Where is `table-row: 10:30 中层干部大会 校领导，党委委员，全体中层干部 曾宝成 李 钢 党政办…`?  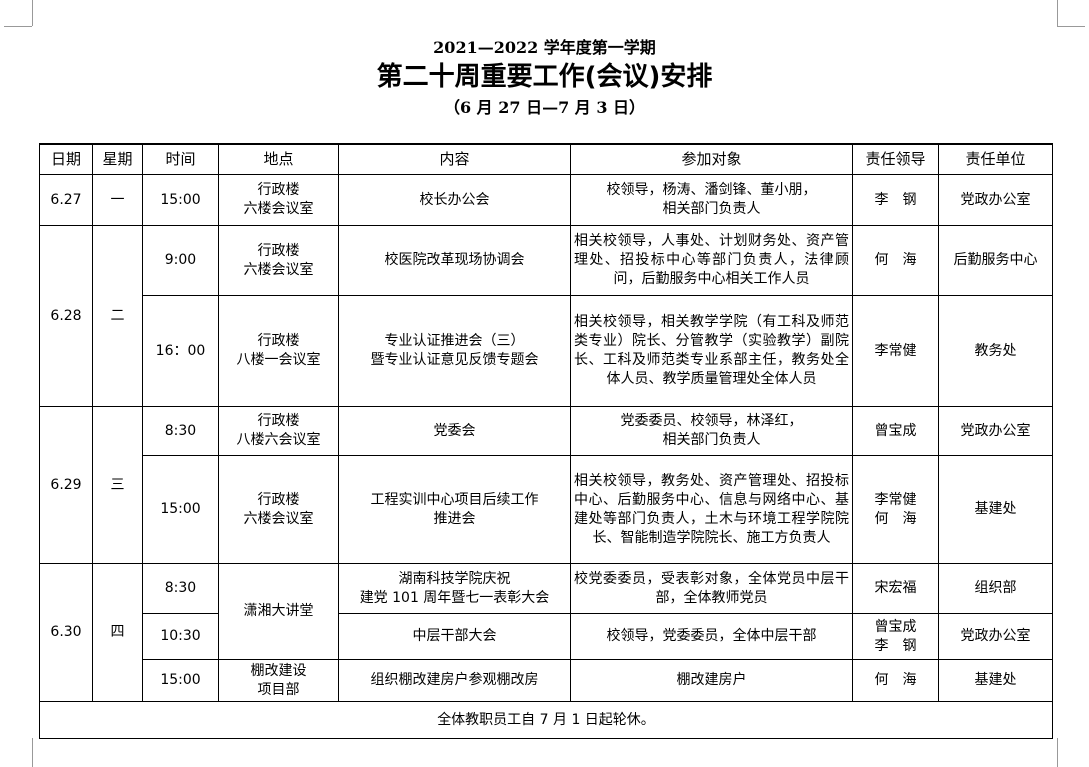 table-row: 10:30 中层干部大会 校领导，党委委员，全体中层干部 曾宝成 李 钢 党政办… is located at coordinates (546, 636).